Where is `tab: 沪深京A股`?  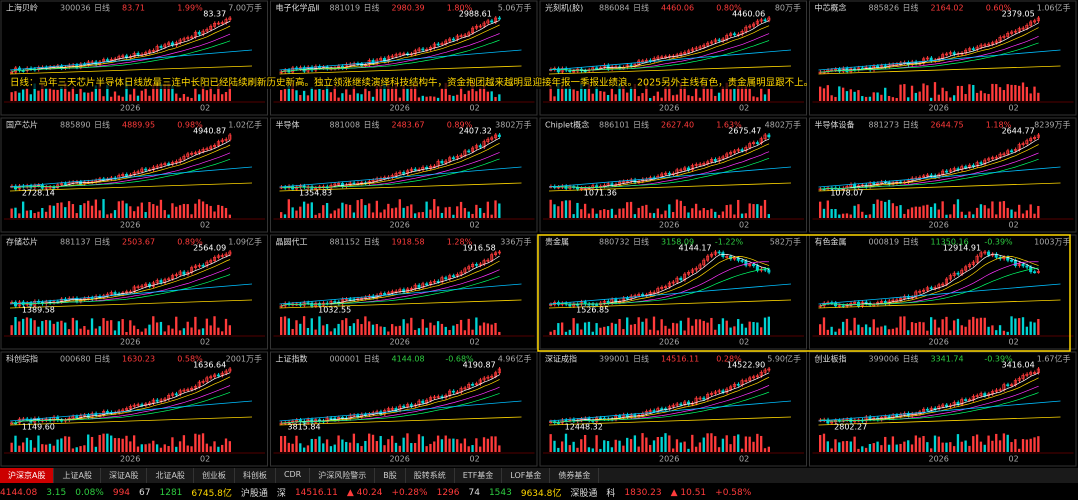
tab: 沪深京A股 is located at coordinates (27, 475).